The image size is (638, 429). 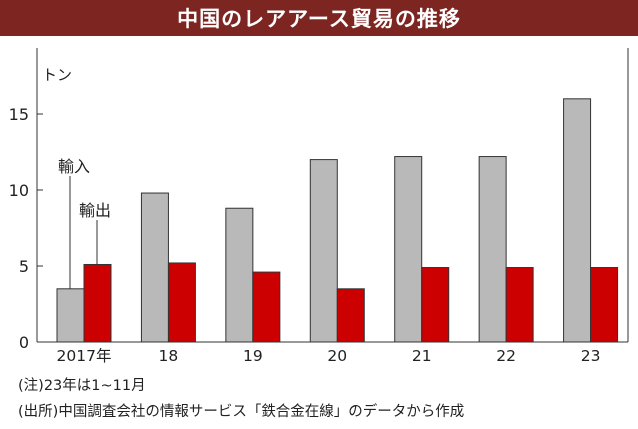 I want to click on x-tick-label: 18, so click(x=169, y=356).